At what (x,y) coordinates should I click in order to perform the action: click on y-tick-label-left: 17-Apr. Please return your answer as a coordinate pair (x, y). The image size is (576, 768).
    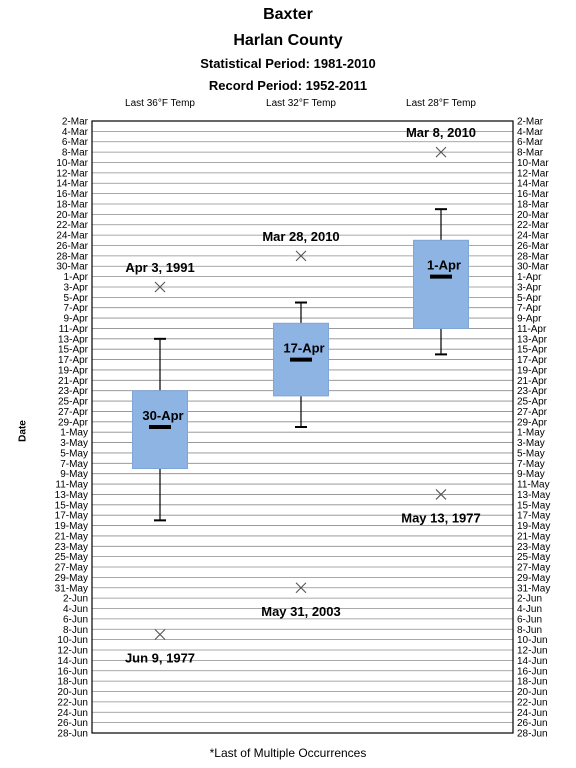
    Looking at the image, I should click on (73, 360).